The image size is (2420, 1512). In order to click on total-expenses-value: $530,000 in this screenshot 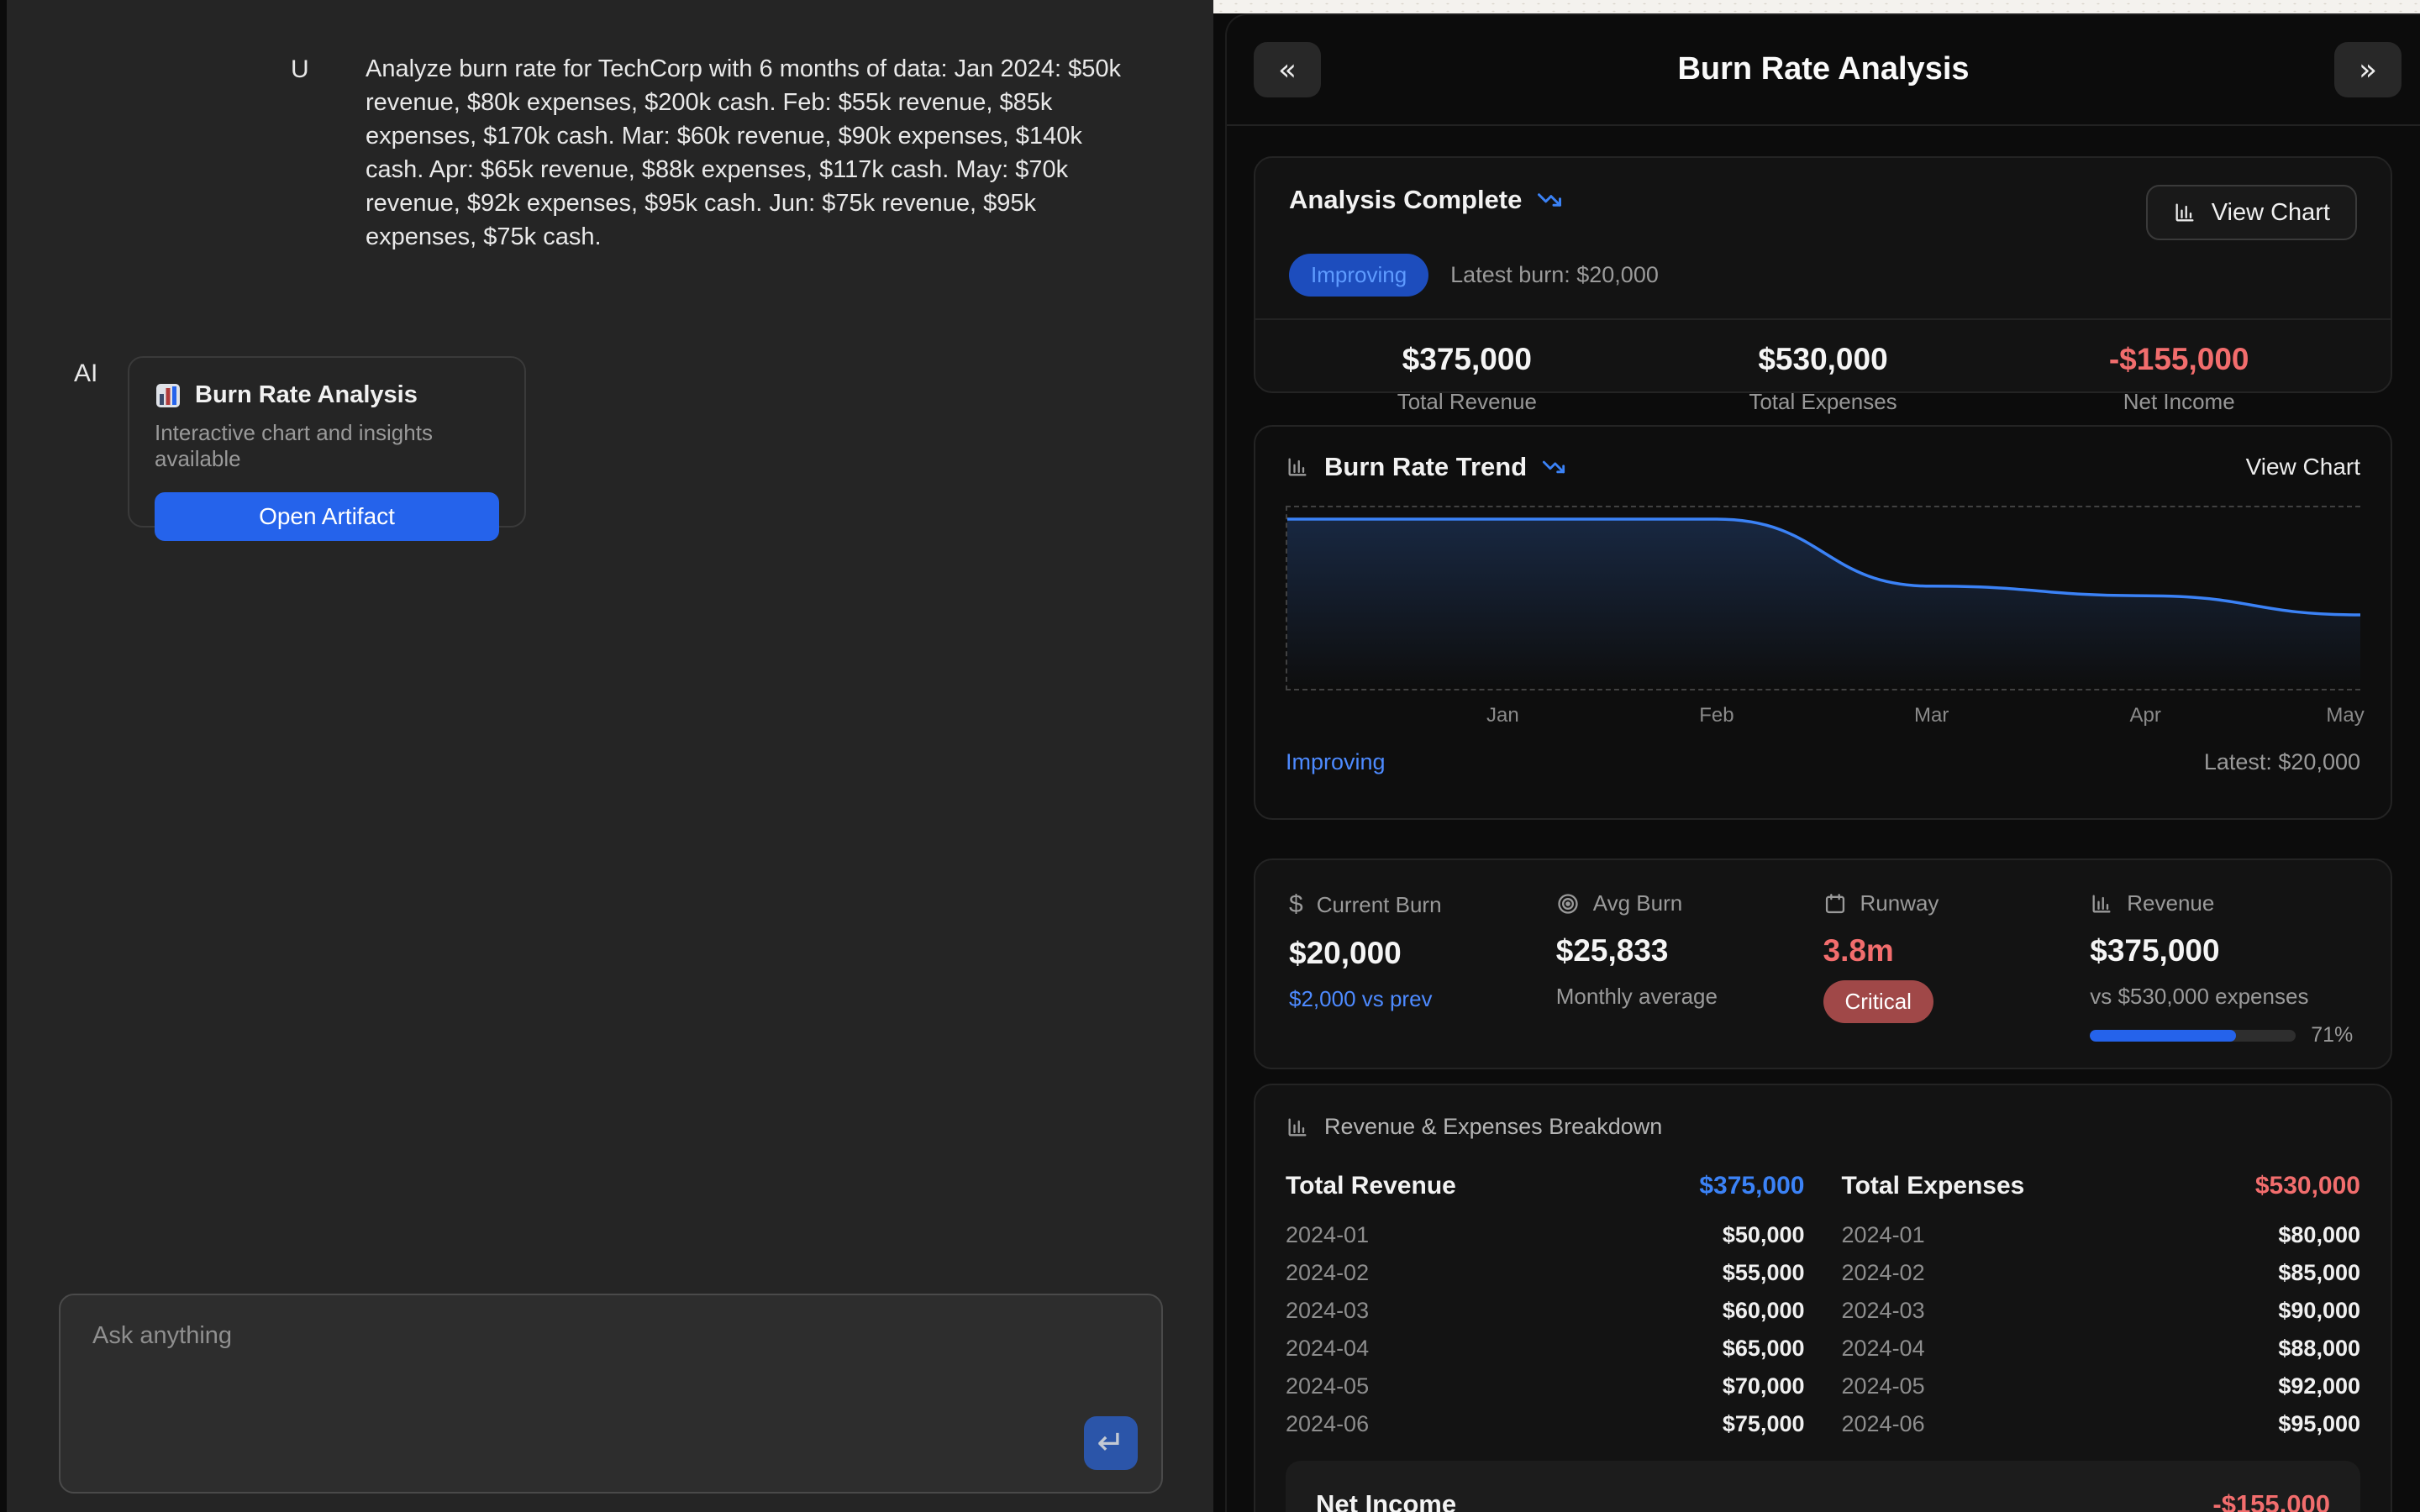, I will do `click(1823, 359)`.